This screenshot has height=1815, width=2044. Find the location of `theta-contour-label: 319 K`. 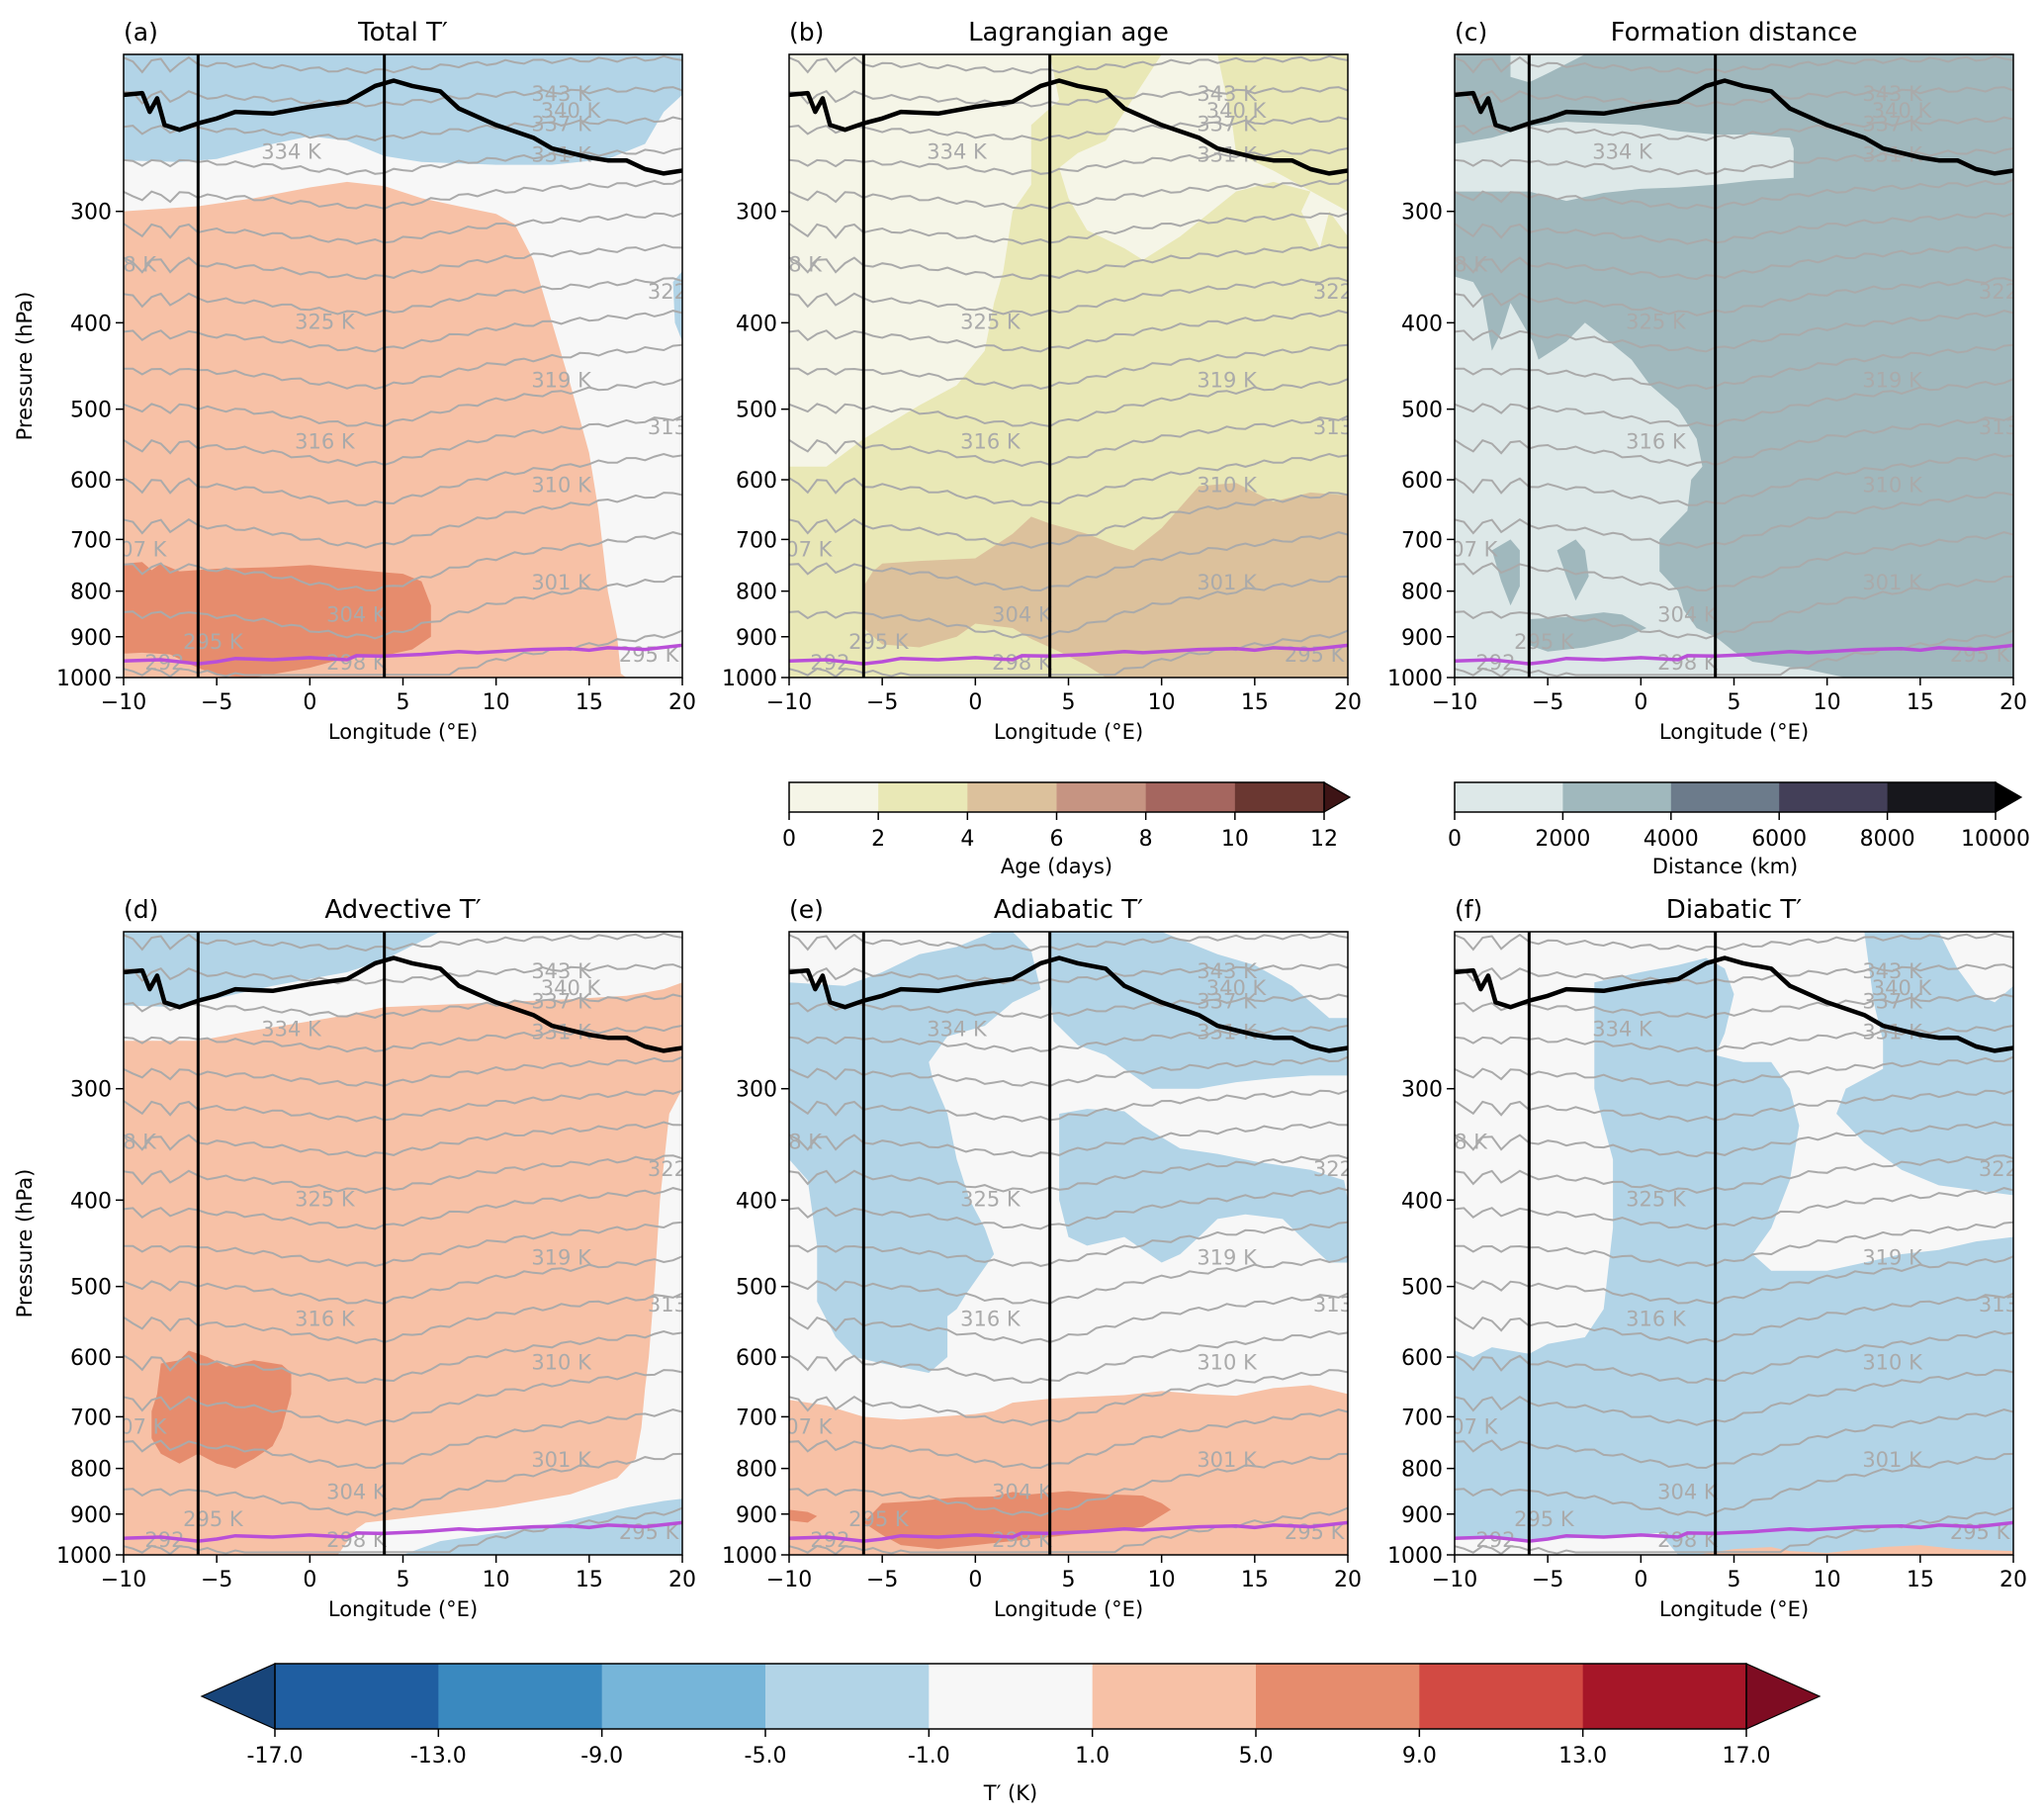

theta-contour-label: 319 K is located at coordinates (1227, 380).